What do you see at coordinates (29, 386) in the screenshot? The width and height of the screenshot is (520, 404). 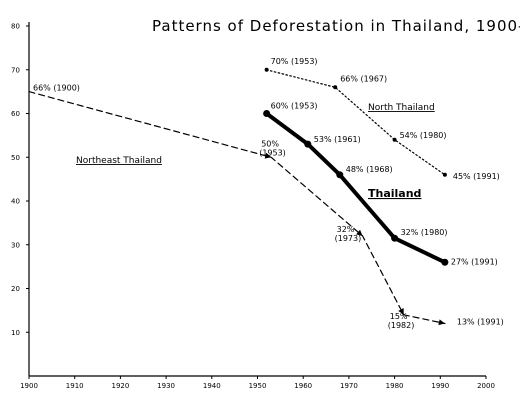 I see `x-tick-label: 1900` at bounding box center [29, 386].